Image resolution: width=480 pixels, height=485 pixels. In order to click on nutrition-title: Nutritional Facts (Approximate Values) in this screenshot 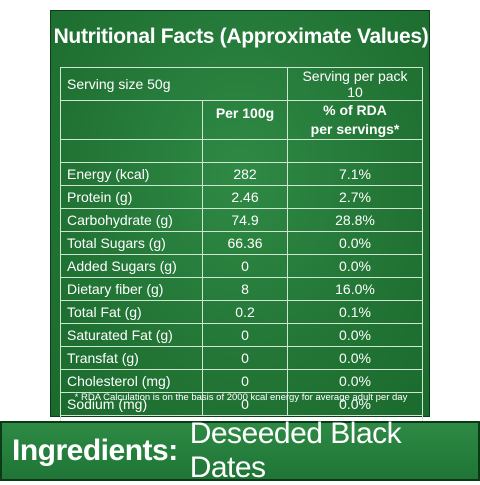, I will do `click(241, 36)`.